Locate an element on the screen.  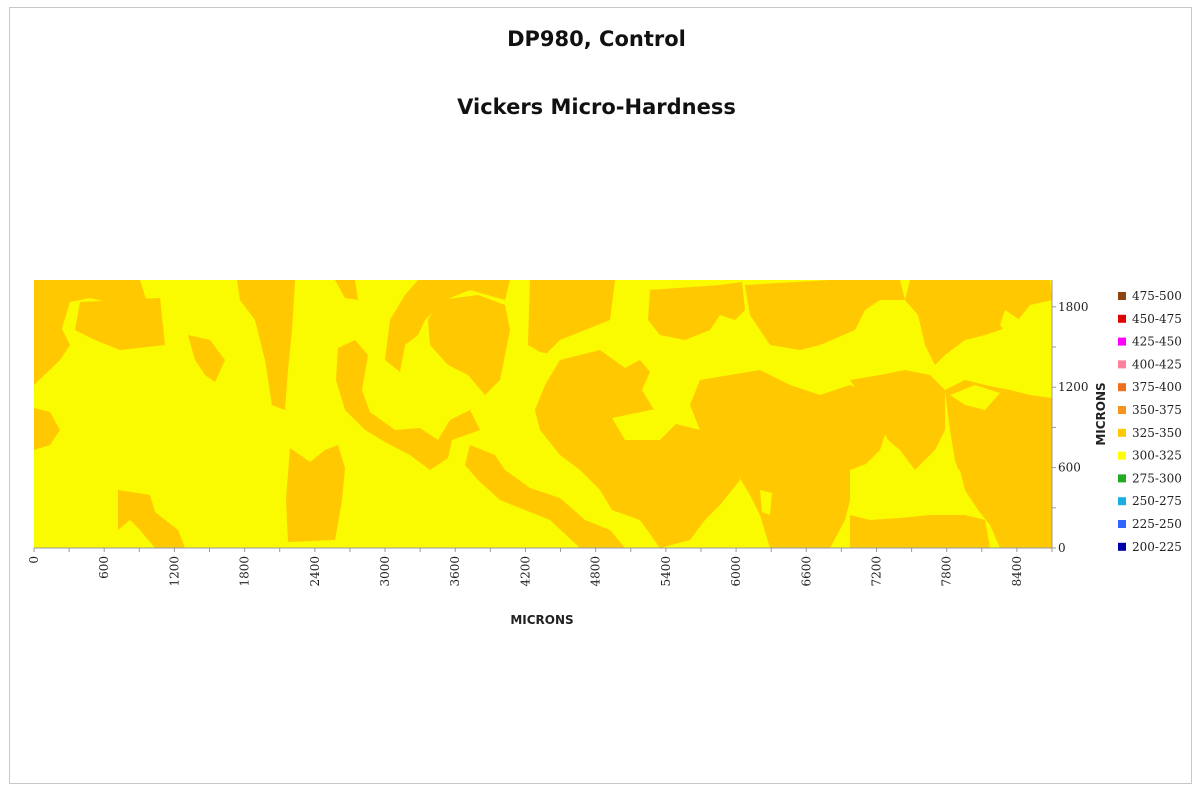
x-tick-label: 4800 is located at coordinates (596, 571).